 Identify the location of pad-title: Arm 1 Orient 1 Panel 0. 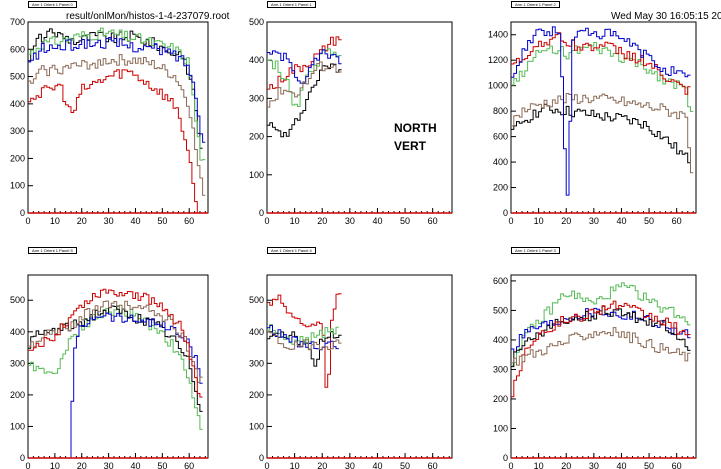
(52, 4).